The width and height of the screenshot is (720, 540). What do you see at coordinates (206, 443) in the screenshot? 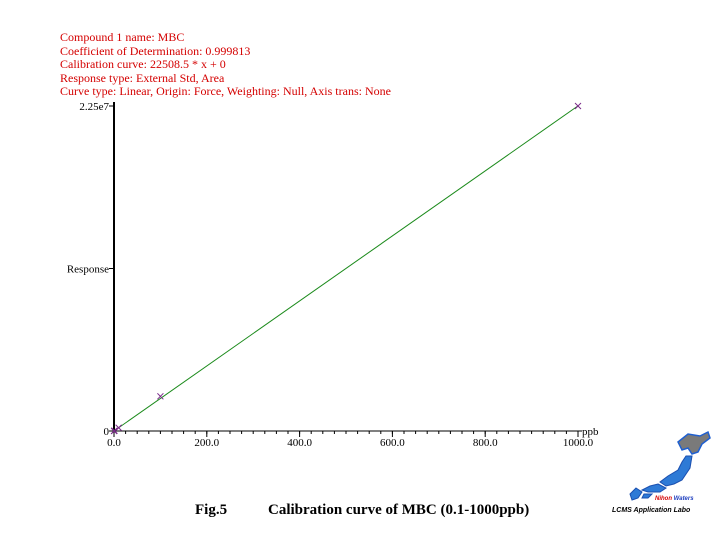
I see `x-tick-label: 200.0` at bounding box center [206, 443].